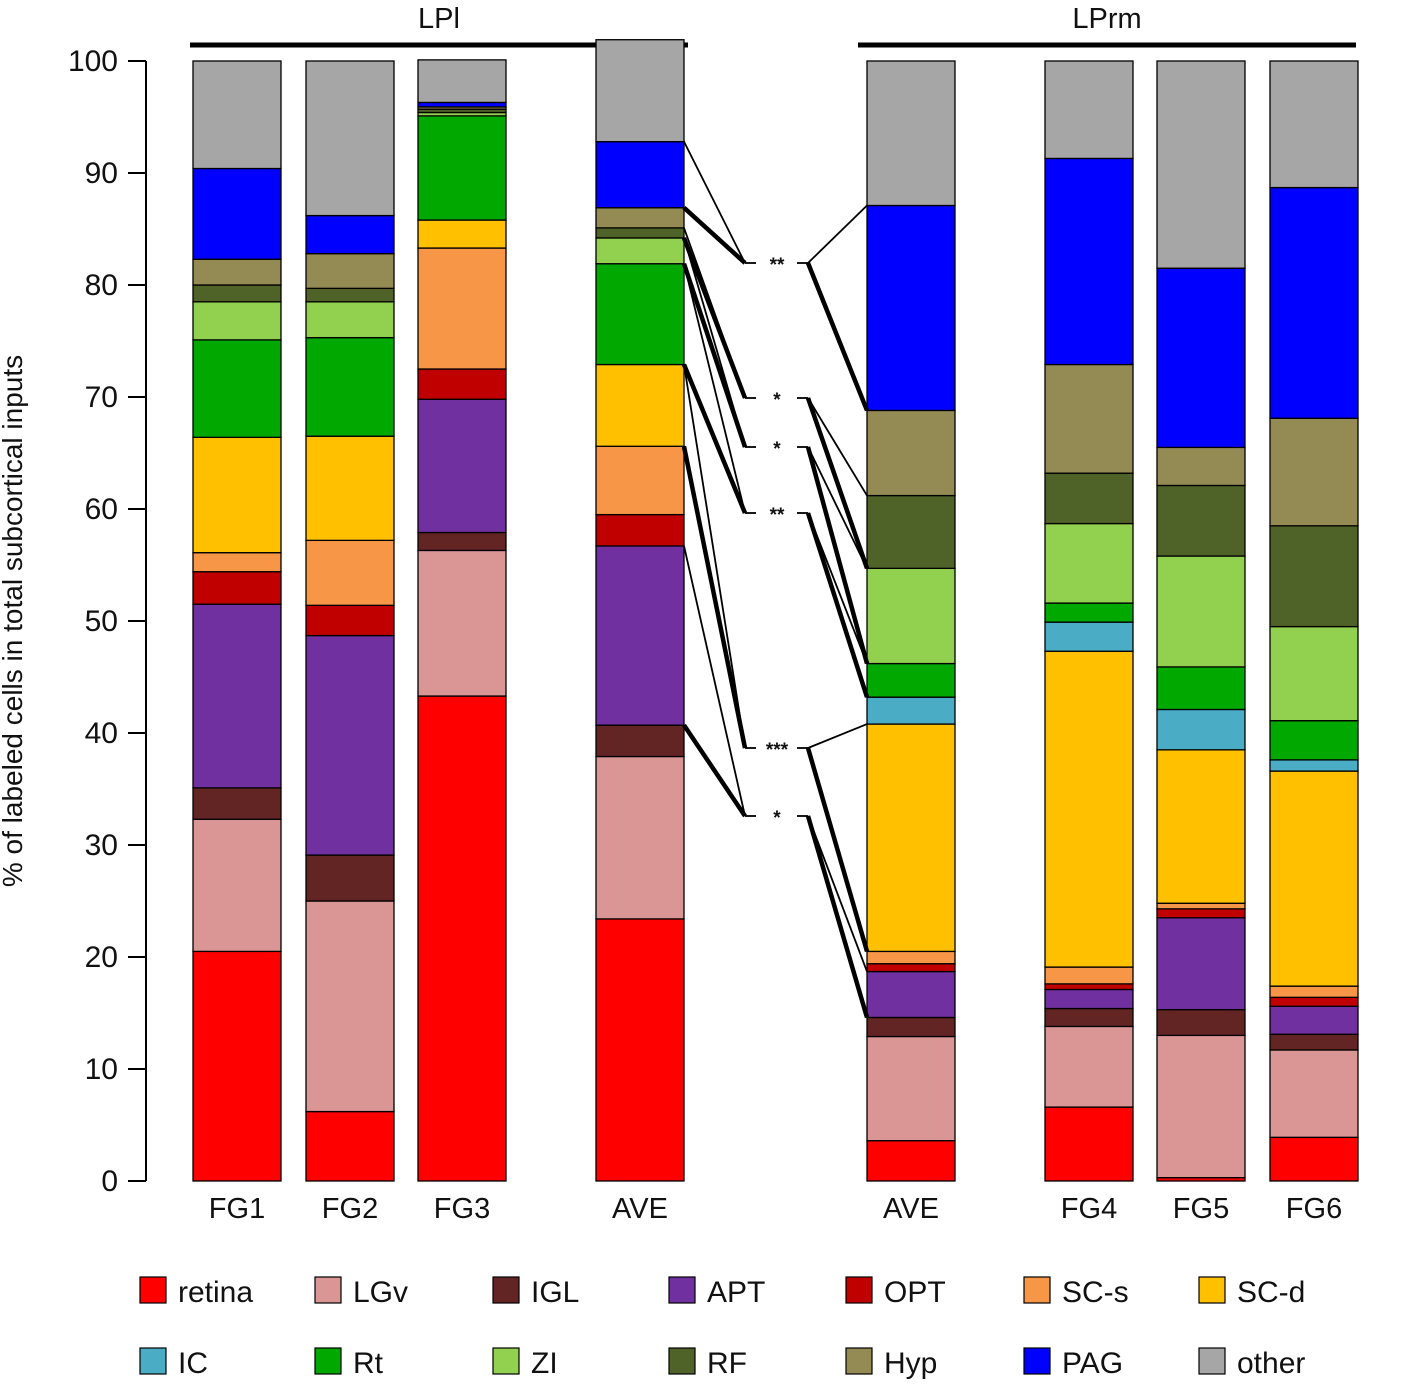 The width and height of the screenshot is (1406, 1386). I want to click on legend-item-rf: RF, so click(707, 1363).